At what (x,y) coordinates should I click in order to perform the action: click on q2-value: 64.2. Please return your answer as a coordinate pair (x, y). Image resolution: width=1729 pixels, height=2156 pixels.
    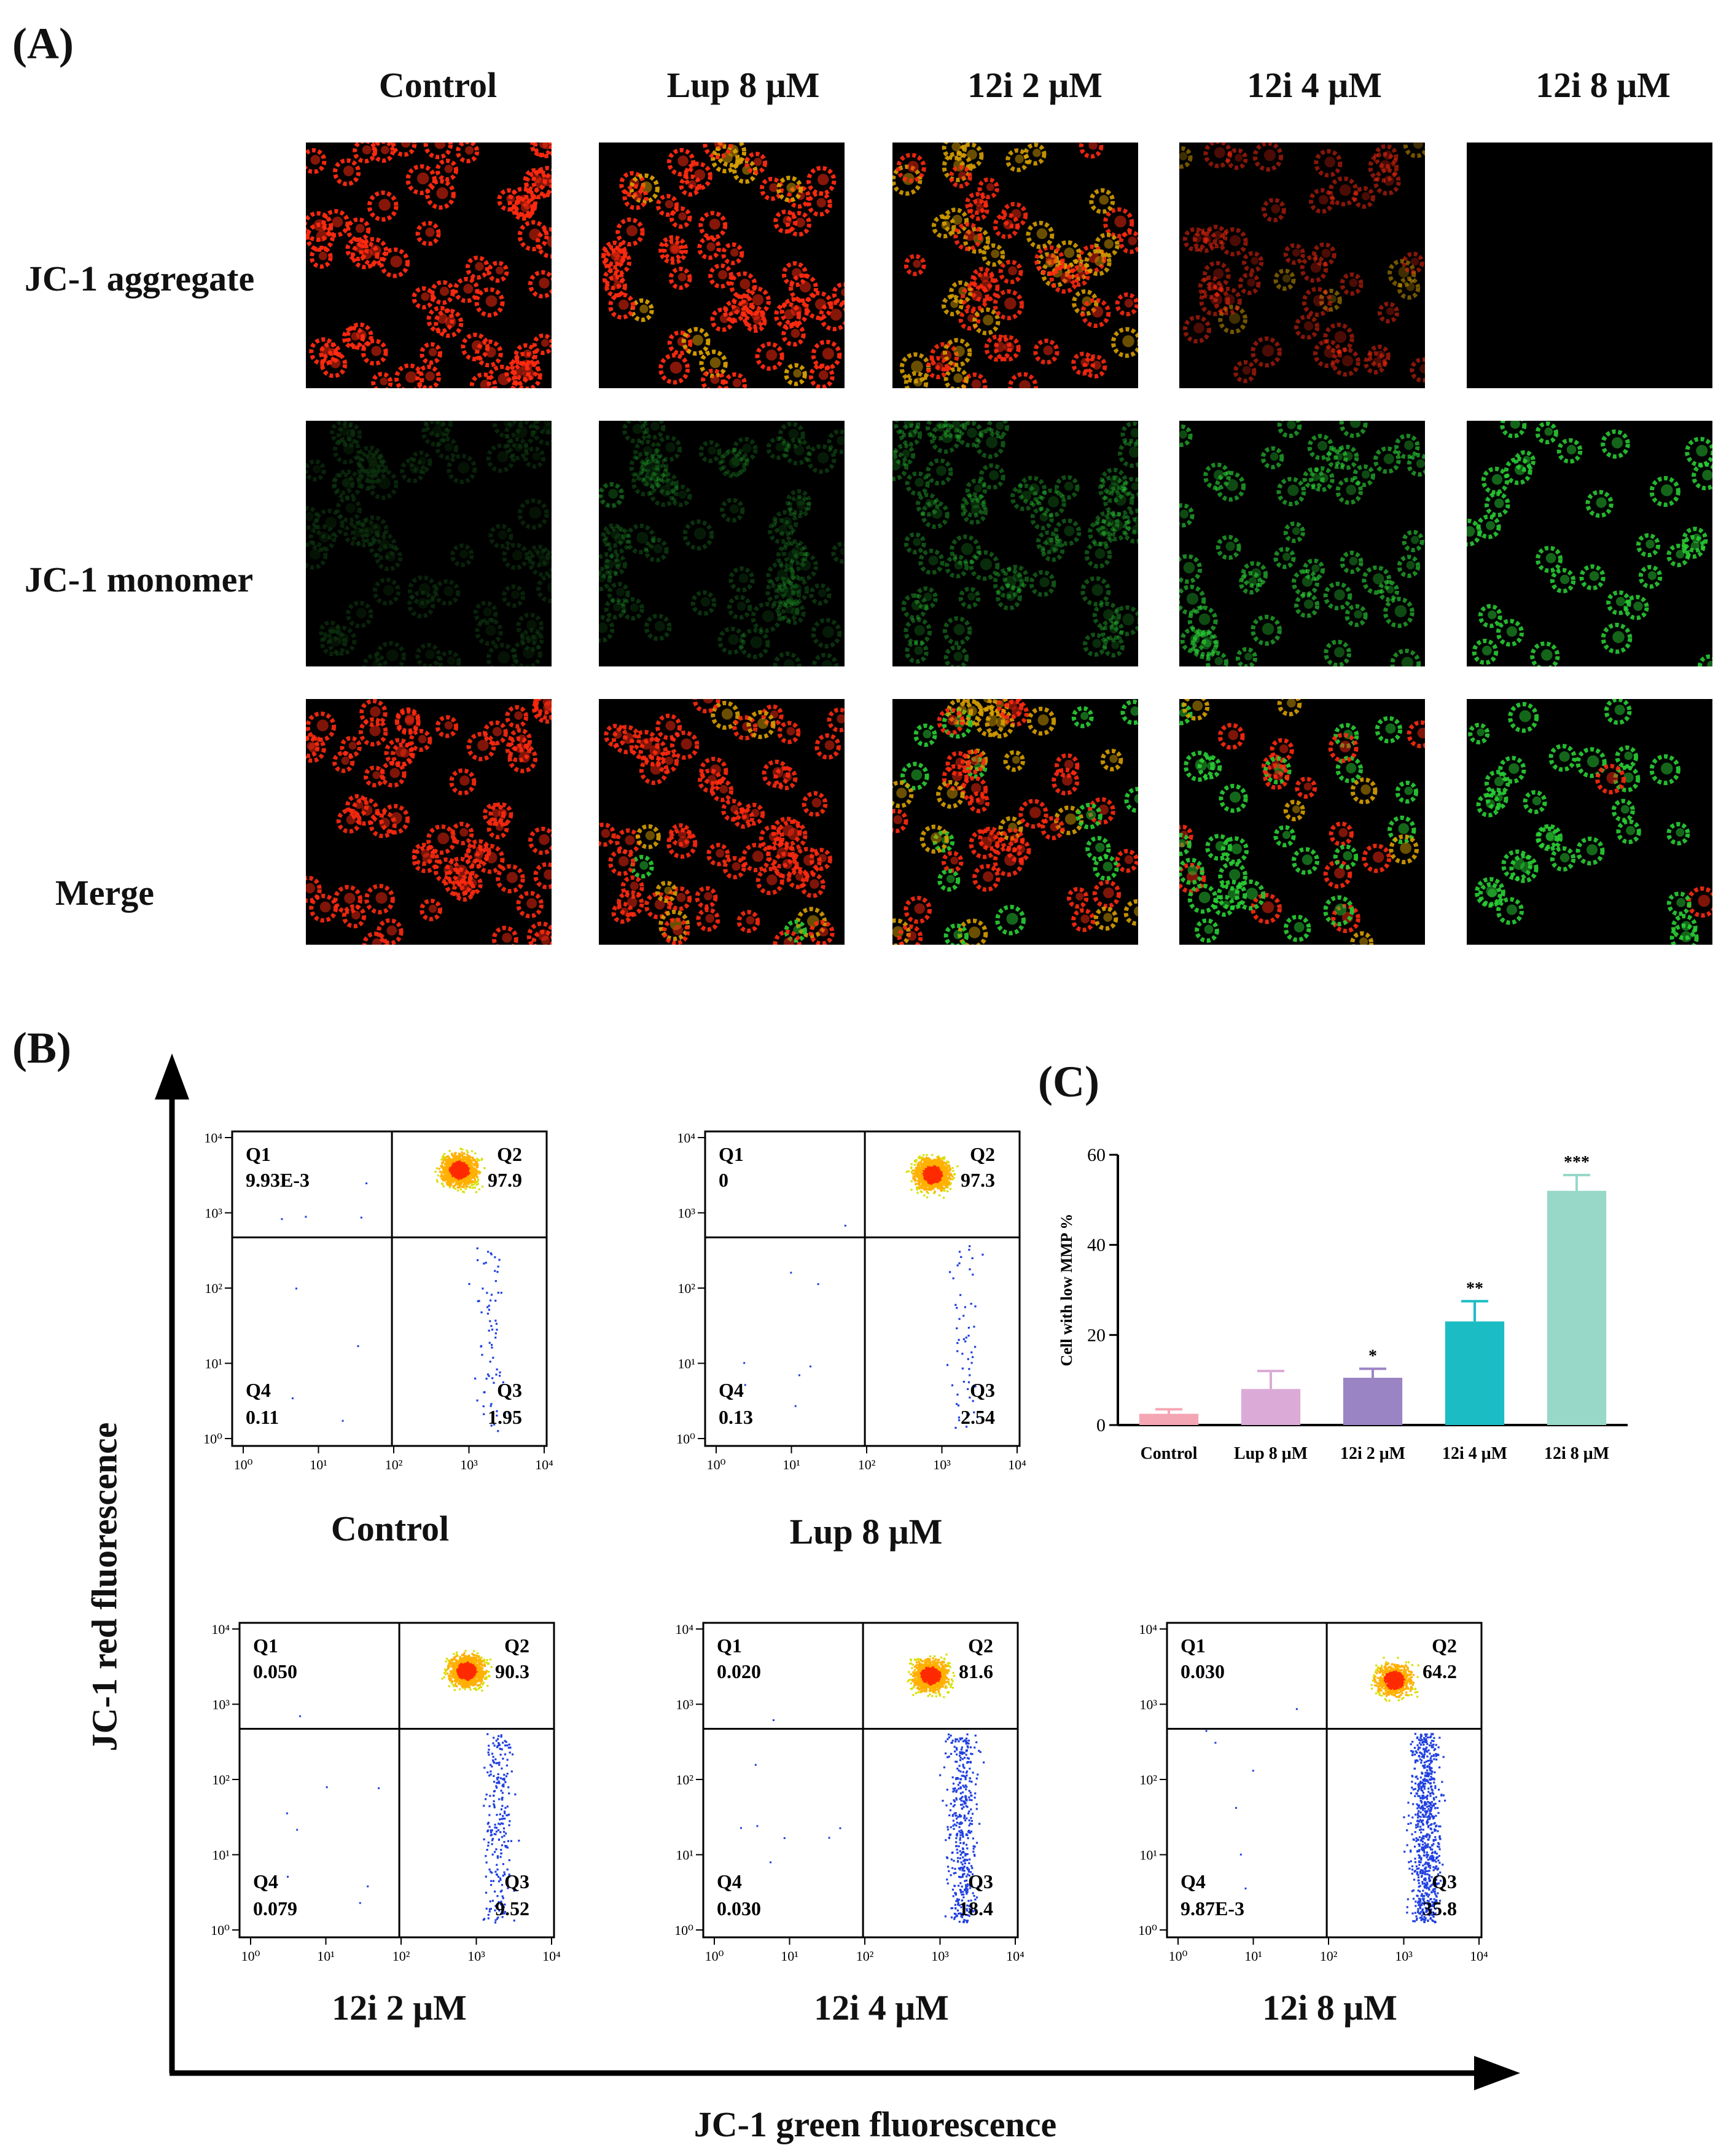
    Looking at the image, I should click on (1440, 1671).